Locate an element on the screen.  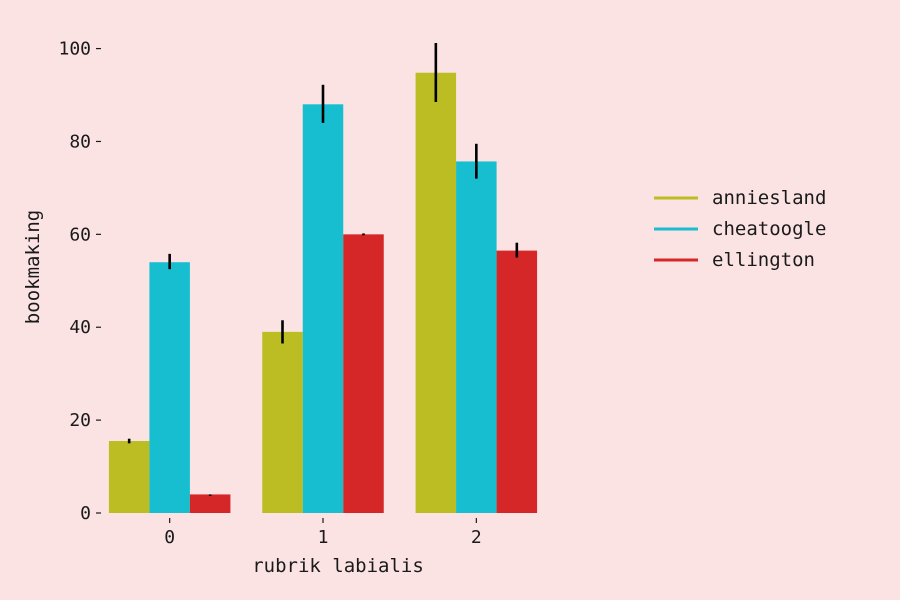
y-tick-label: 0 is located at coordinates (85, 513).